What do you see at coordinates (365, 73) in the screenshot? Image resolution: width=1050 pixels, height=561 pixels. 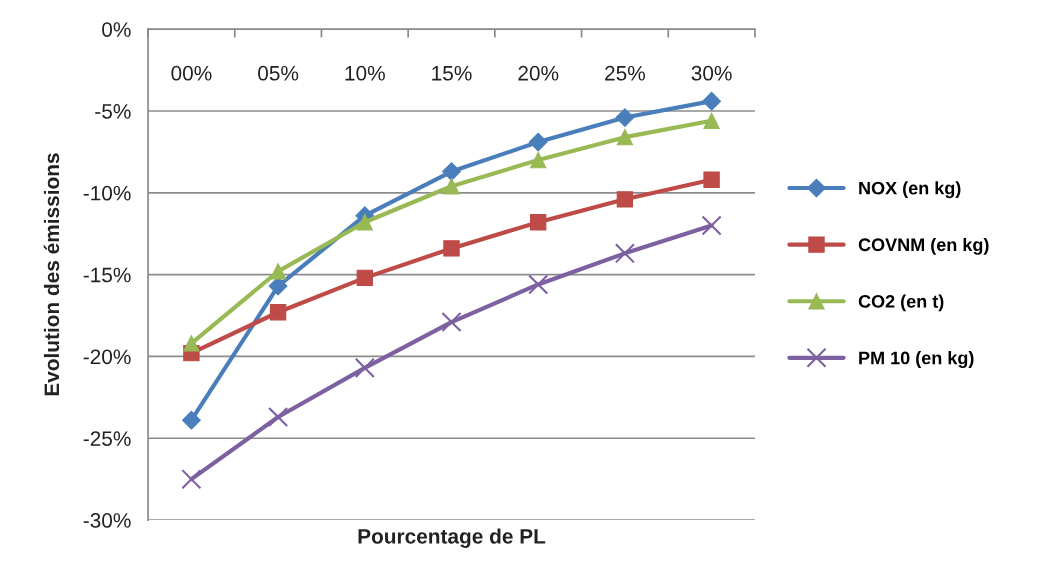 I see `x-tick-label: 10%` at bounding box center [365, 73].